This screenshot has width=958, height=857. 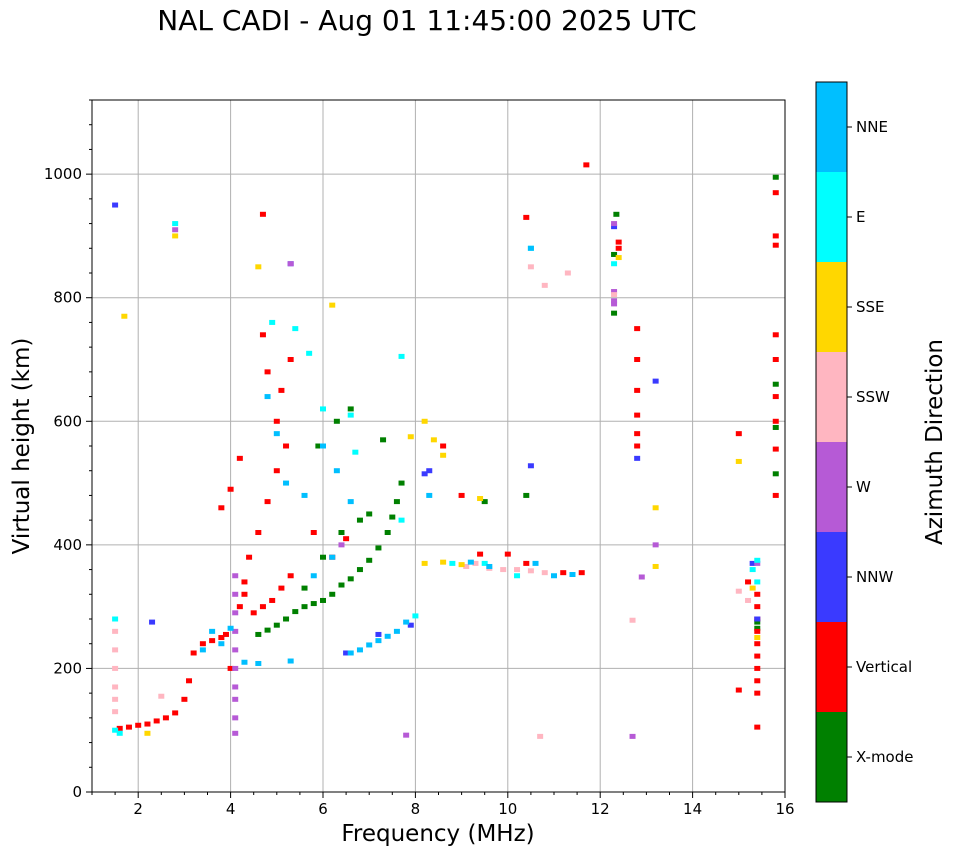 I want to click on x-tick-label: 16, so click(x=784, y=809).